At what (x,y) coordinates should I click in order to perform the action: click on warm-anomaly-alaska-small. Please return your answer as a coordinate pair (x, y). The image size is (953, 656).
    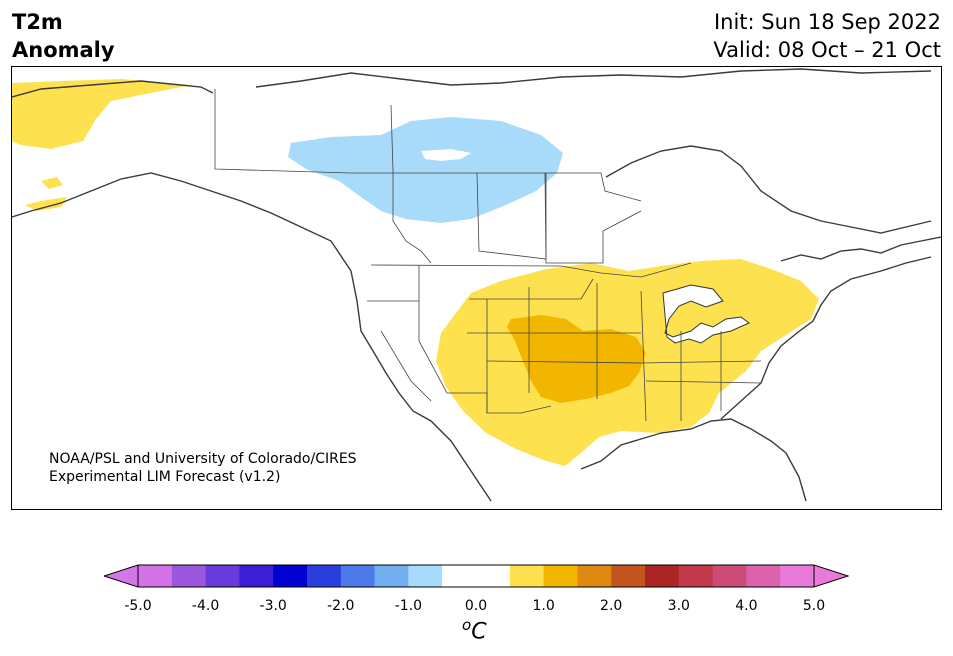
    Looking at the image, I should click on (46, 204).